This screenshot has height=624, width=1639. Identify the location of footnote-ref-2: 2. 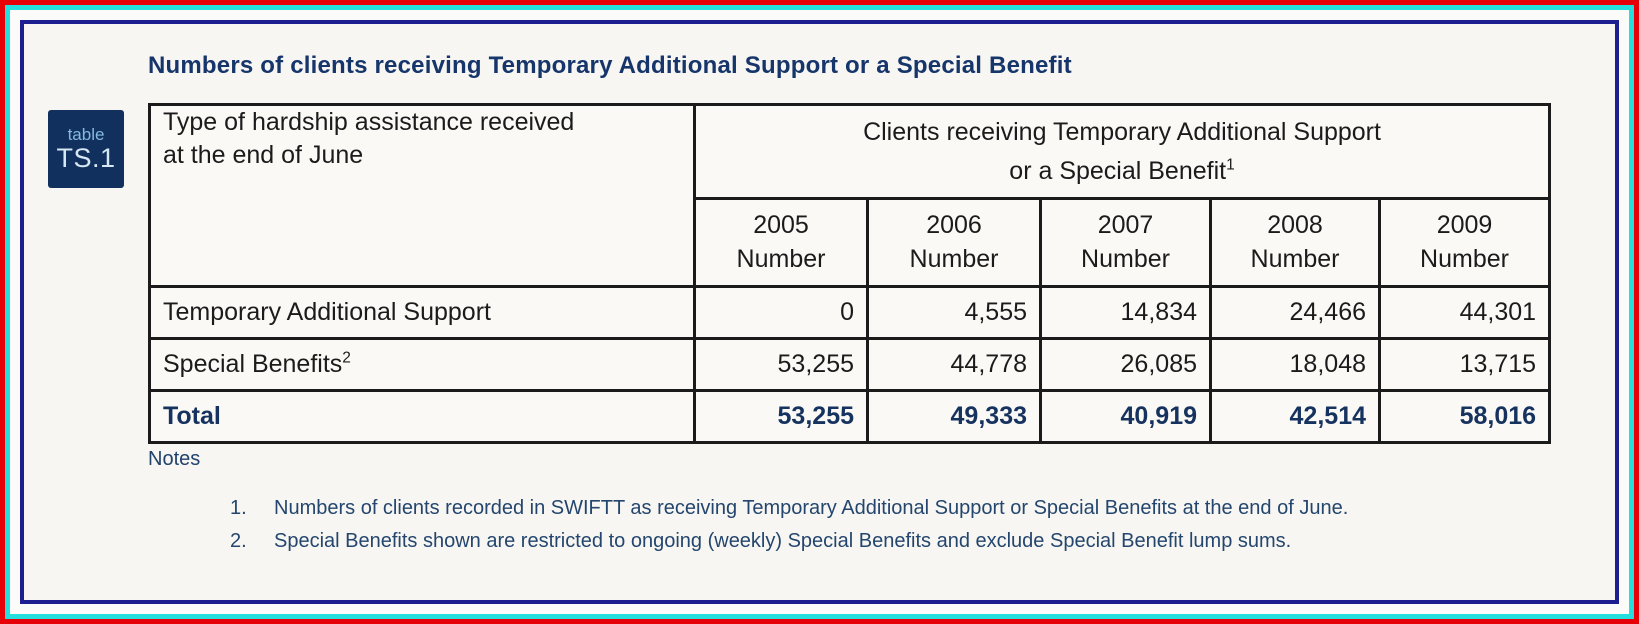
(346, 358).